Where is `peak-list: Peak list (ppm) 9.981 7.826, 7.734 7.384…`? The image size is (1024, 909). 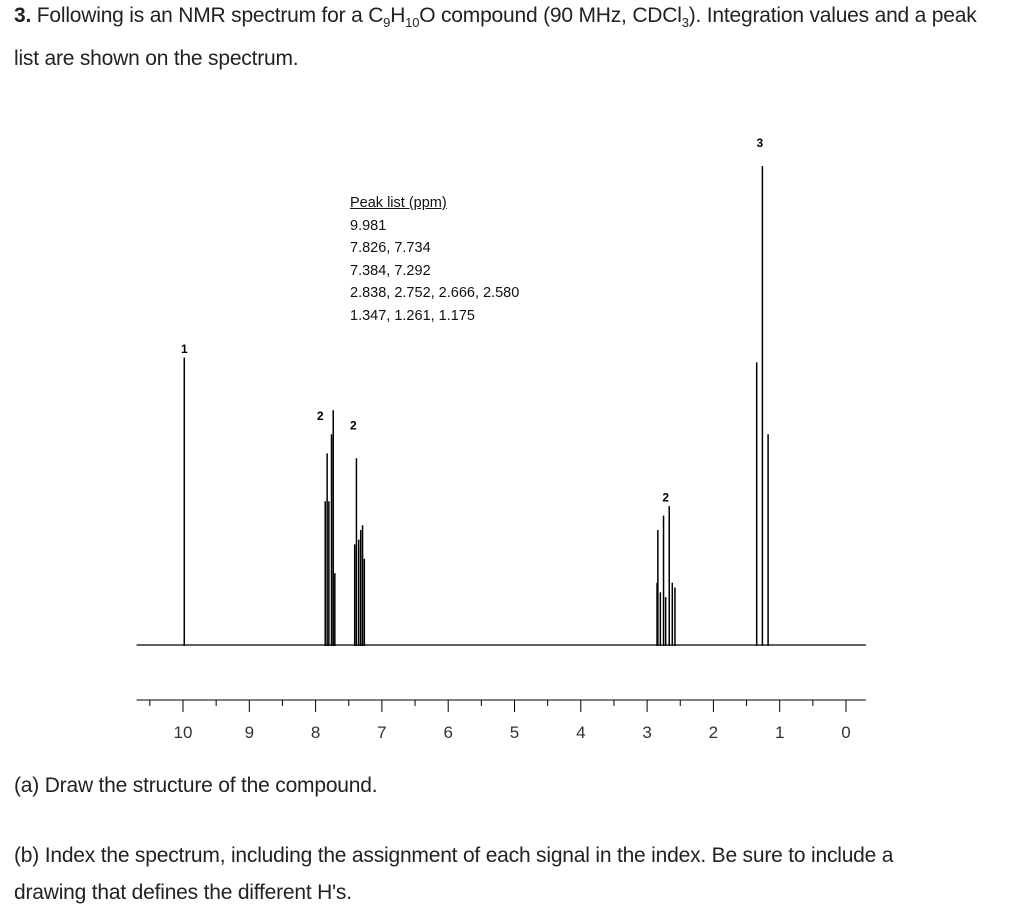 peak-list: Peak list (ppm) 9.981 7.826, 7.734 7.384… is located at coordinates (434, 259).